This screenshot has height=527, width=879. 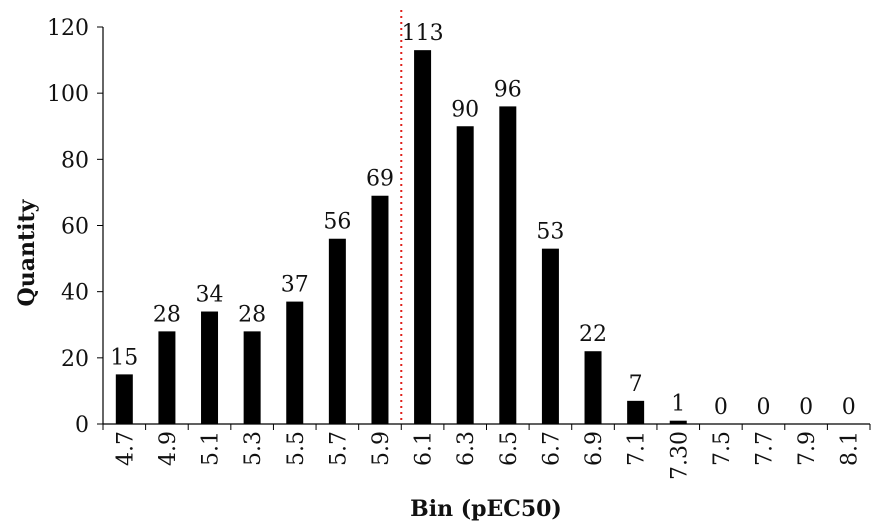 I want to click on bar-6.9, so click(x=593, y=387).